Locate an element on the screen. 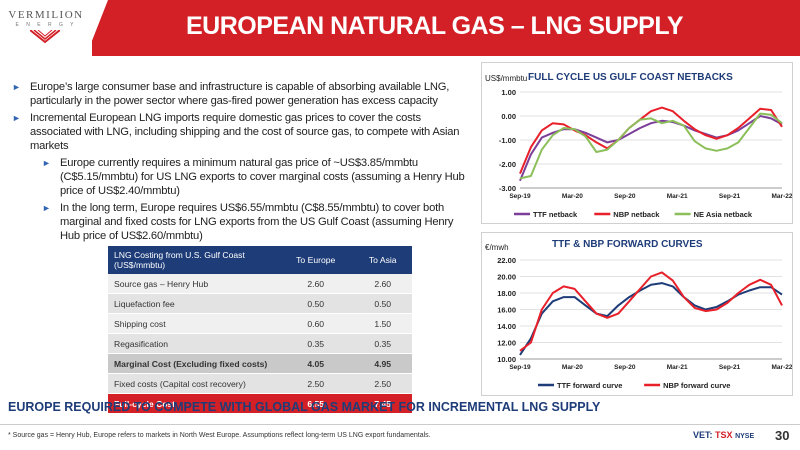  y-tick-label: 18.00 is located at coordinates (506, 293).